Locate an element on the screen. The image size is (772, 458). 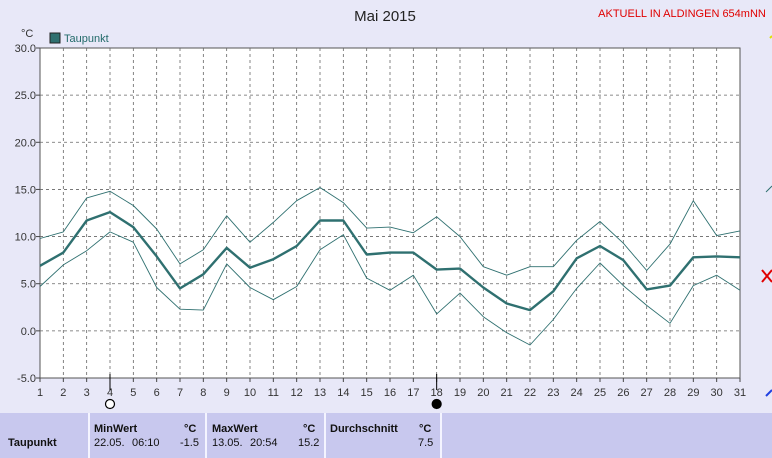
x-tick-label: 19 is located at coordinates (460, 393).